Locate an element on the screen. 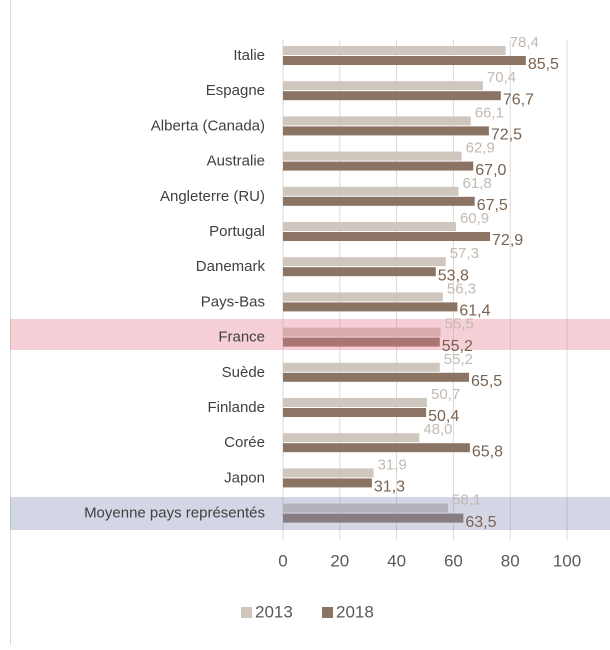 The width and height of the screenshot is (610, 650). value-label: 85,5 is located at coordinates (543, 64).